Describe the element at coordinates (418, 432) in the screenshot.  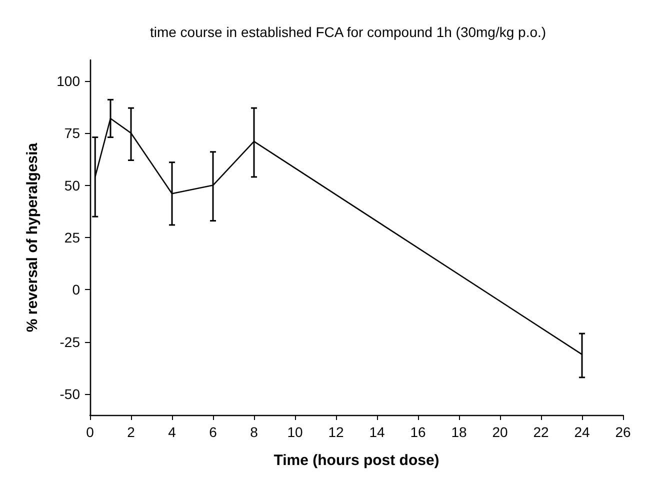
I see `x-tick-label: 16` at that location.